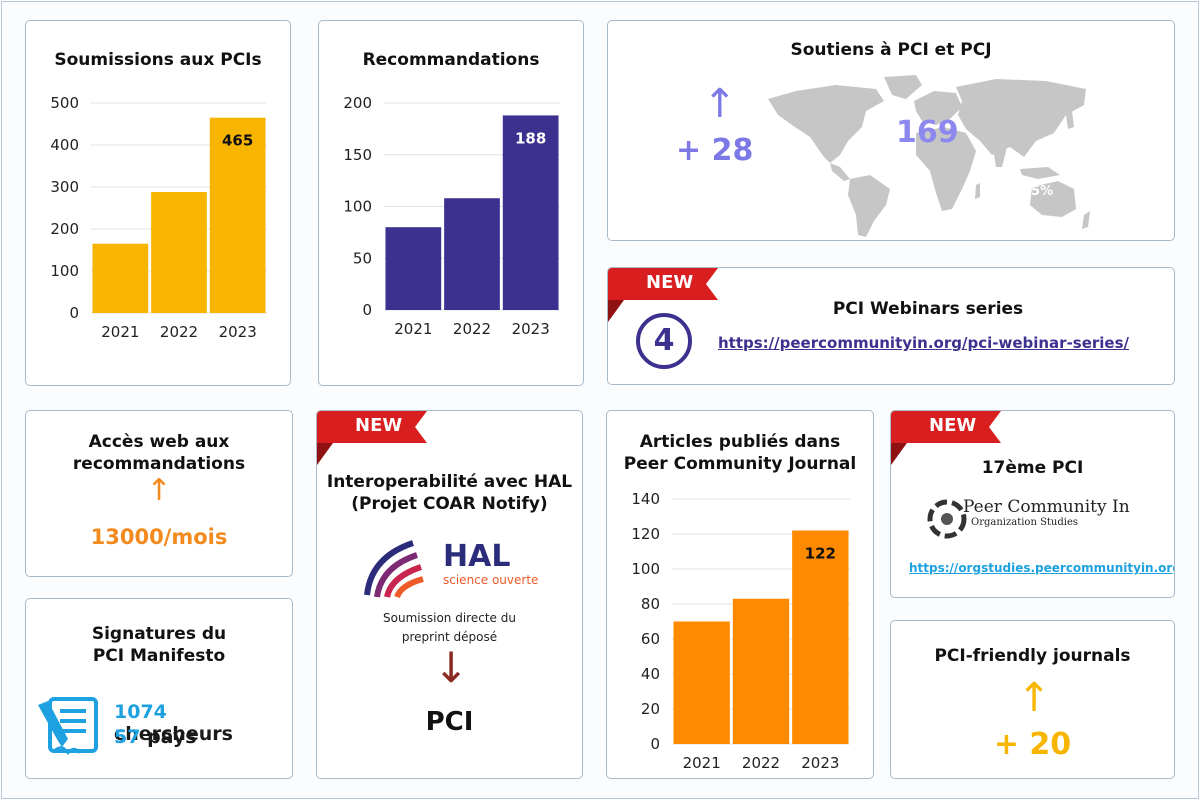 This screenshot has height=800, width=1200. What do you see at coordinates (1042, 568) in the screenshot?
I see `org-studies-link: https://orgstudies.peercommunityin.org/` at bounding box center [1042, 568].